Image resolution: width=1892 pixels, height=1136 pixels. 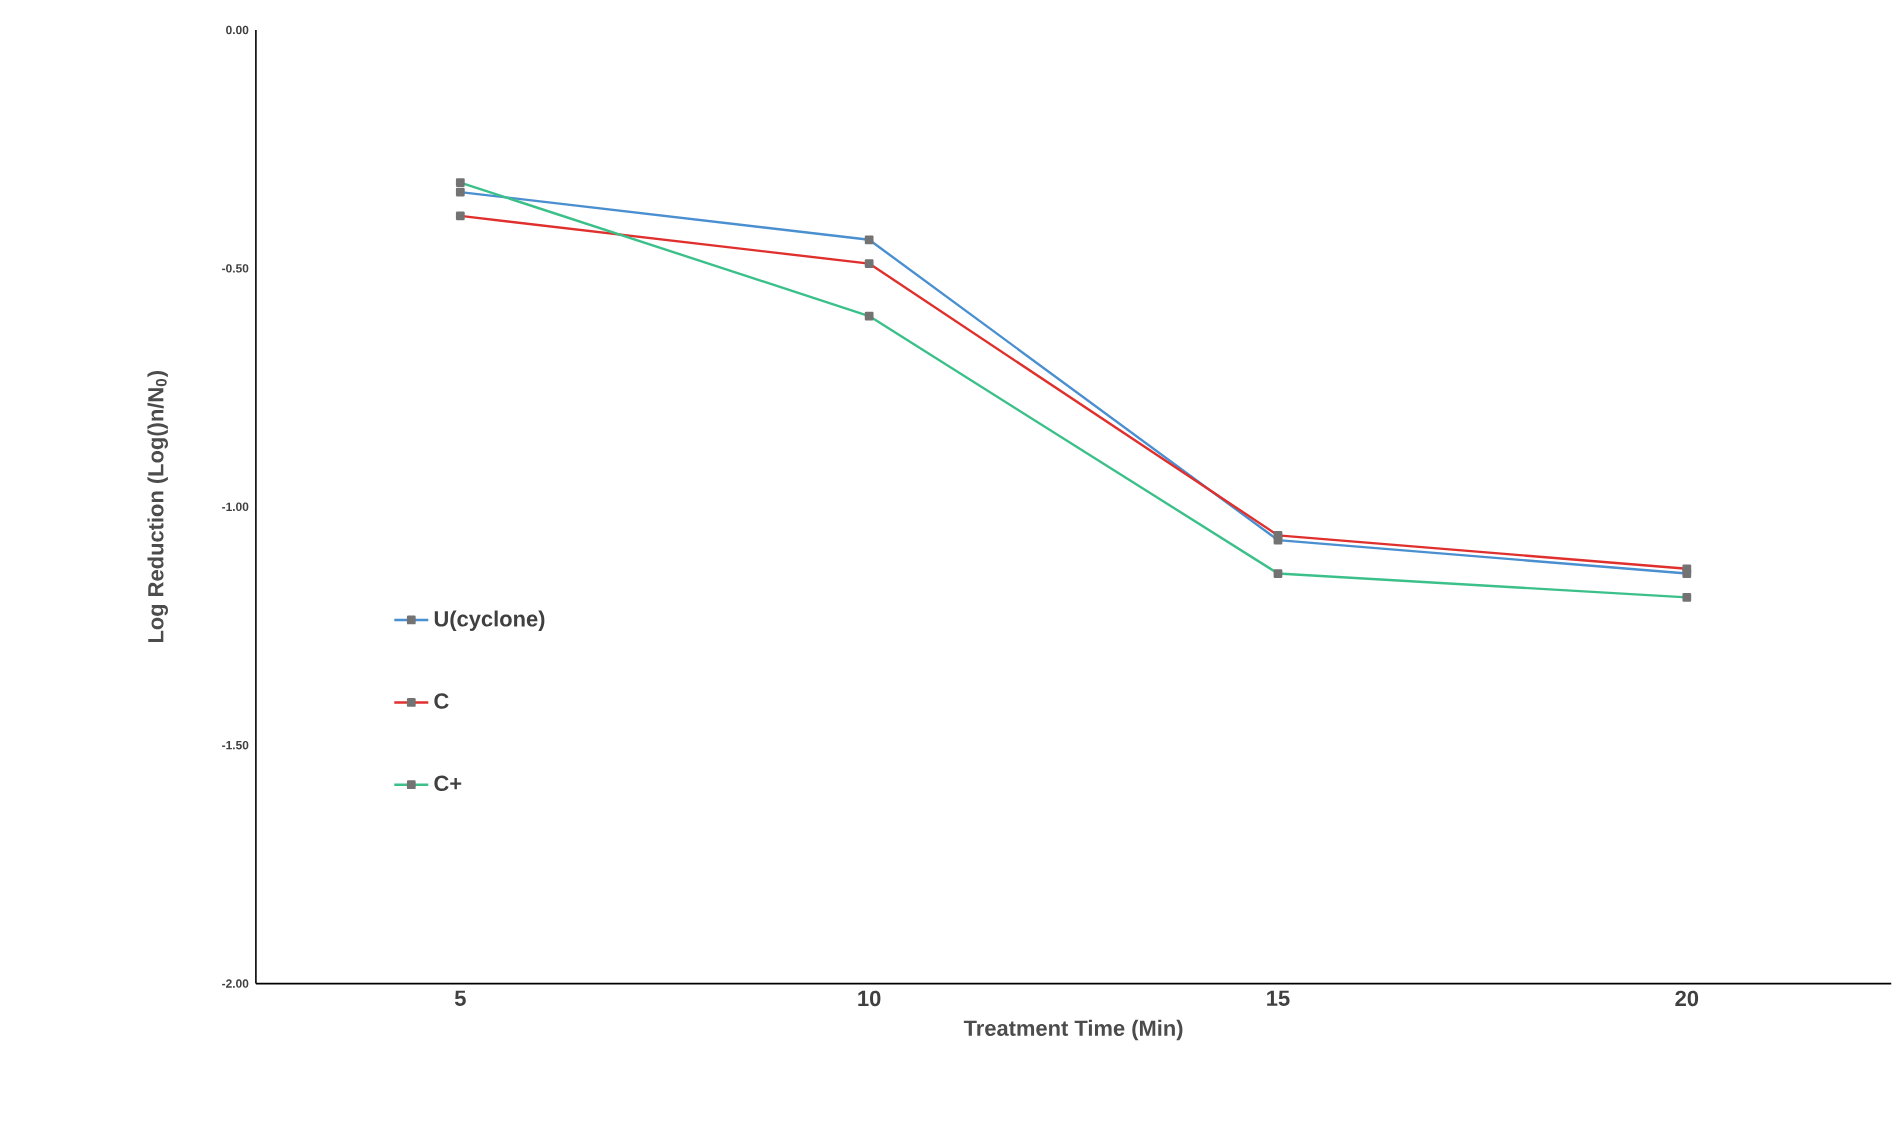 I want to click on y-axis-title: Log Reduction (Log()n/N$_{0}$), so click(x=157, y=507).